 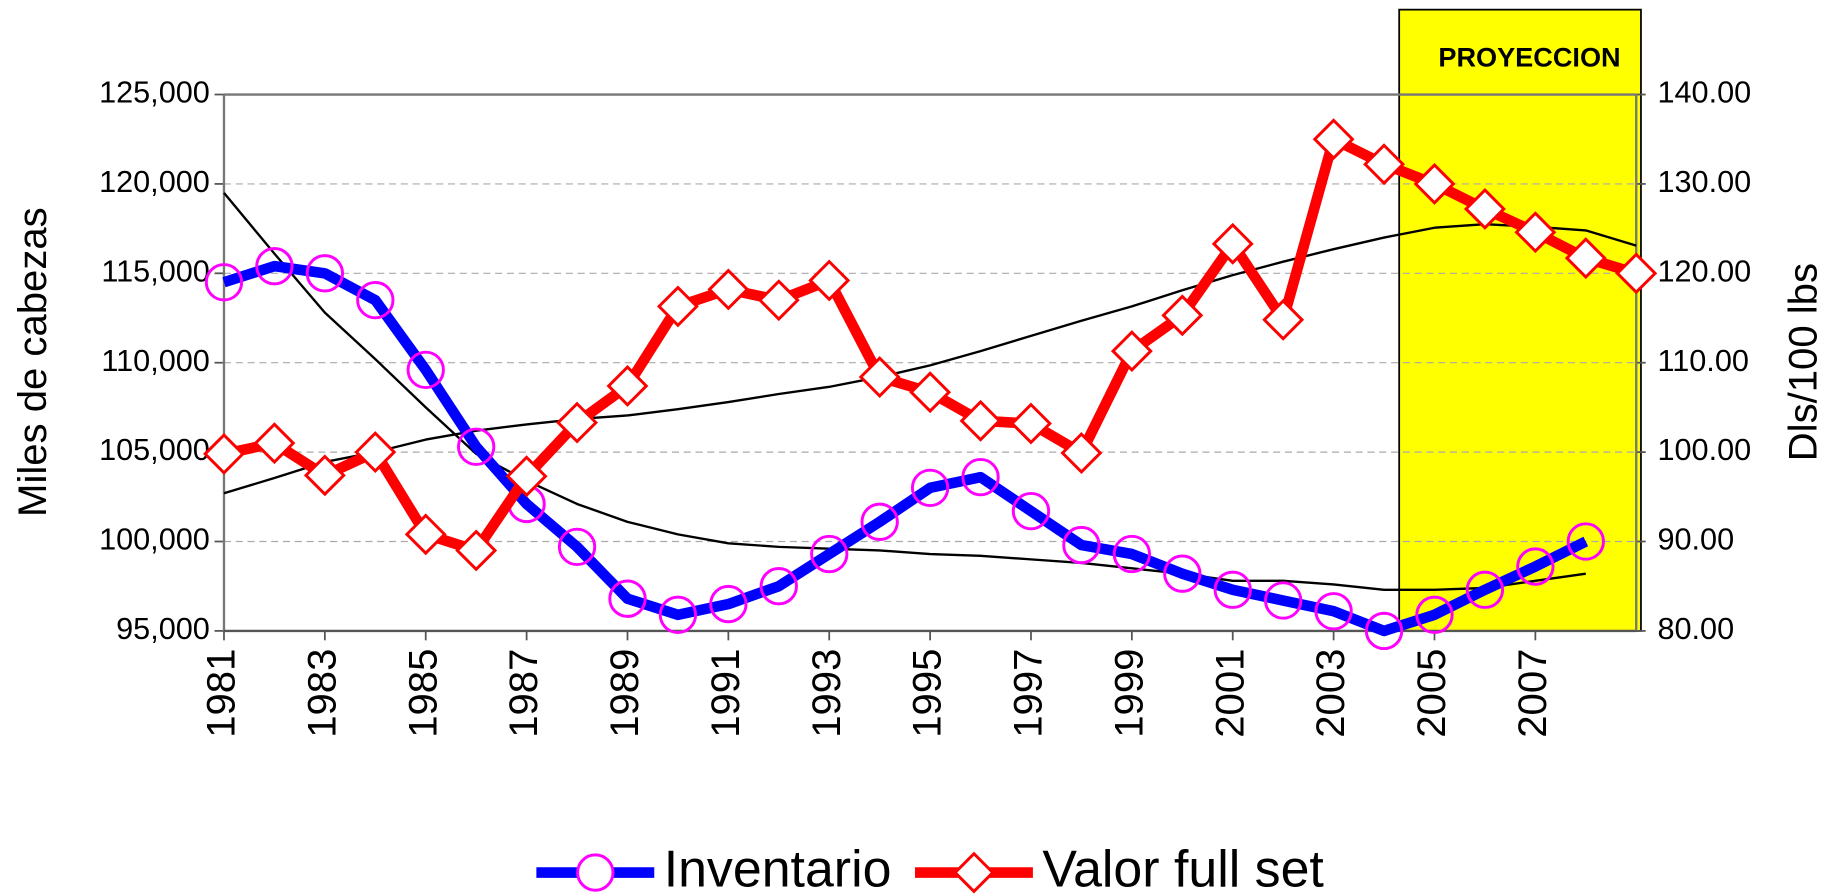 What do you see at coordinates (625, 693) in the screenshot?
I see `x-tick-label: 1989` at bounding box center [625, 693].